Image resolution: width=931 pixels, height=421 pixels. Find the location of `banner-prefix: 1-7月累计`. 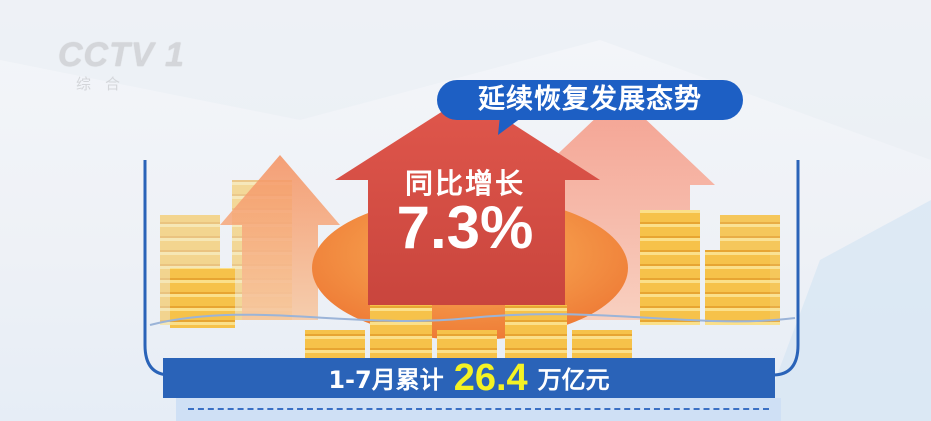

banner-prefix: 1-7月累计 is located at coordinates (386, 380).